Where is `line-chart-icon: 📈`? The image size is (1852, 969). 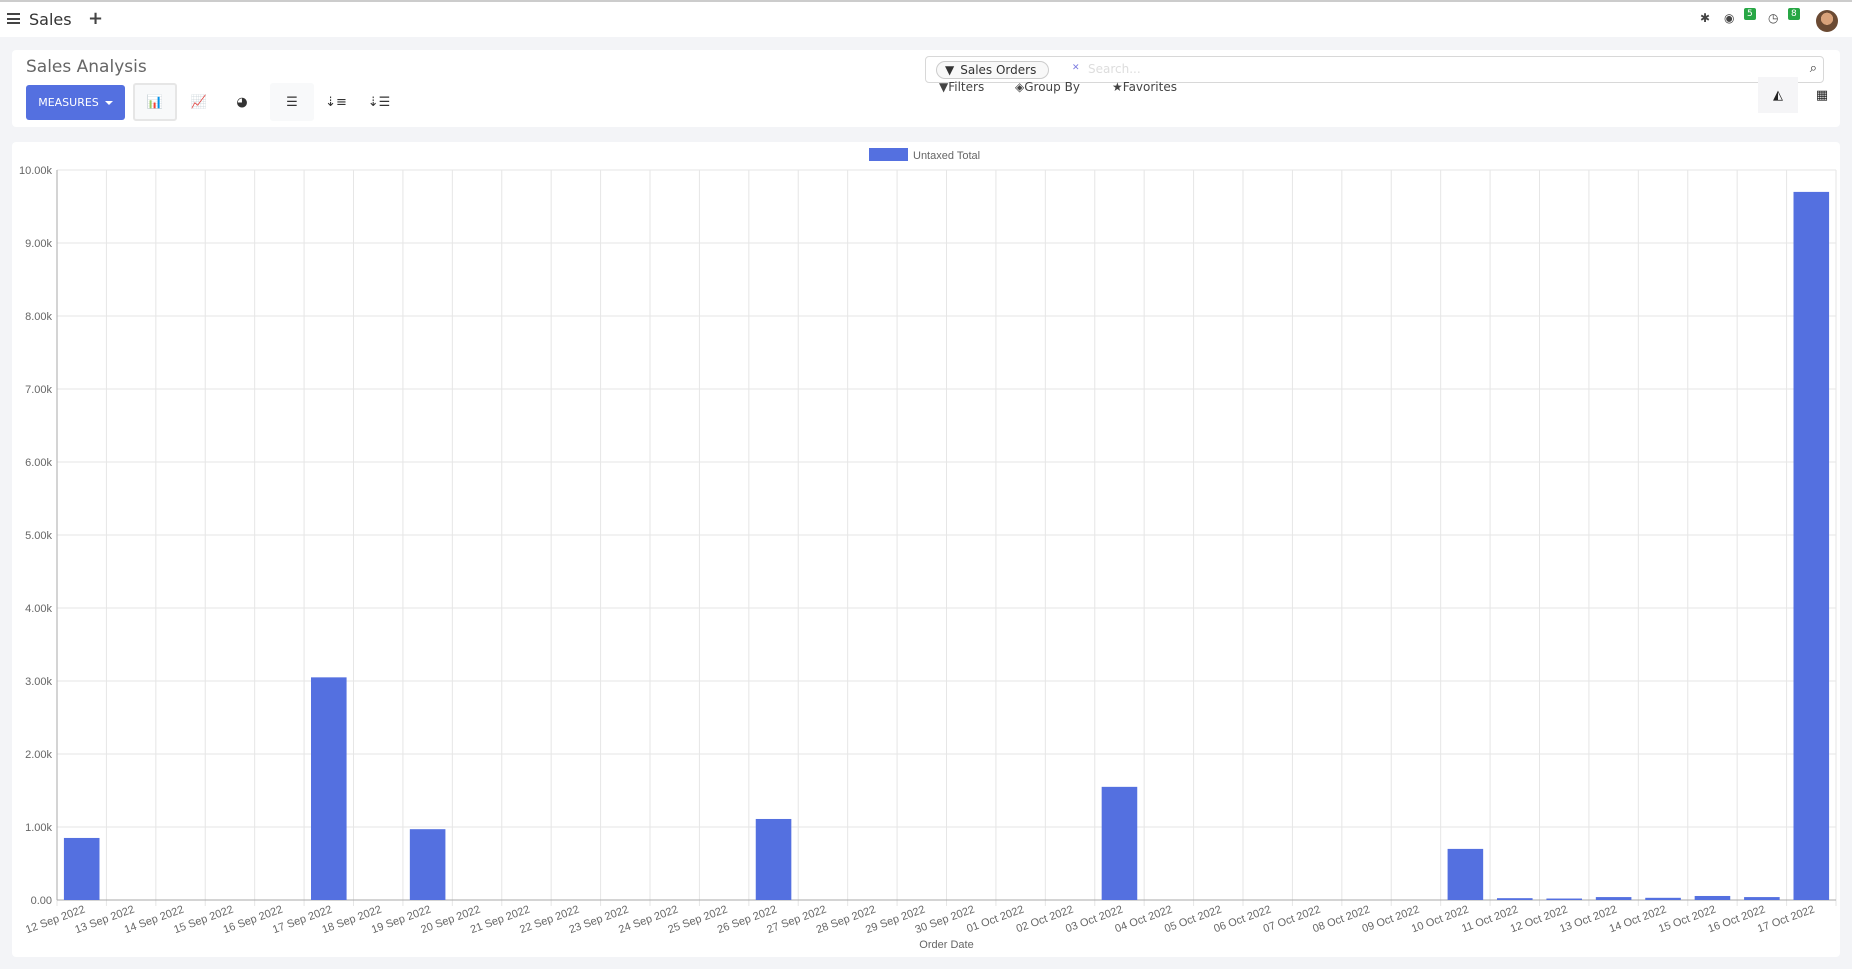 line-chart-icon: 📈 is located at coordinates (199, 102).